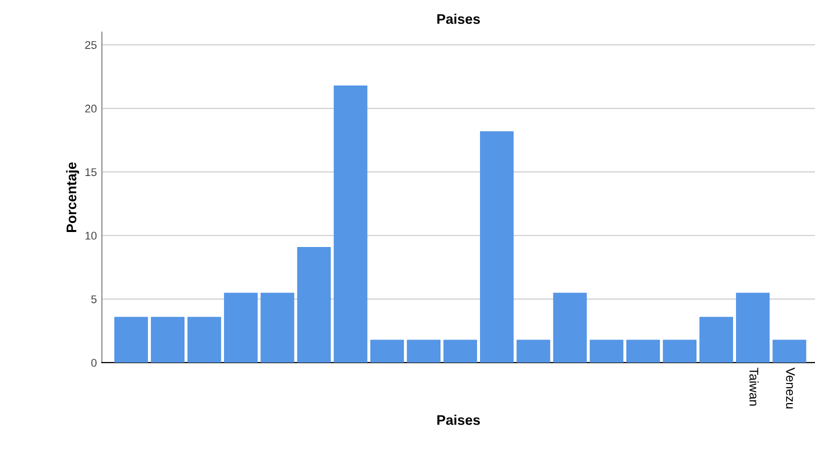 Image resolution: width=815 pixels, height=459 pixels. Describe the element at coordinates (91, 108) in the screenshot. I see `y-tick-label: 20` at that location.